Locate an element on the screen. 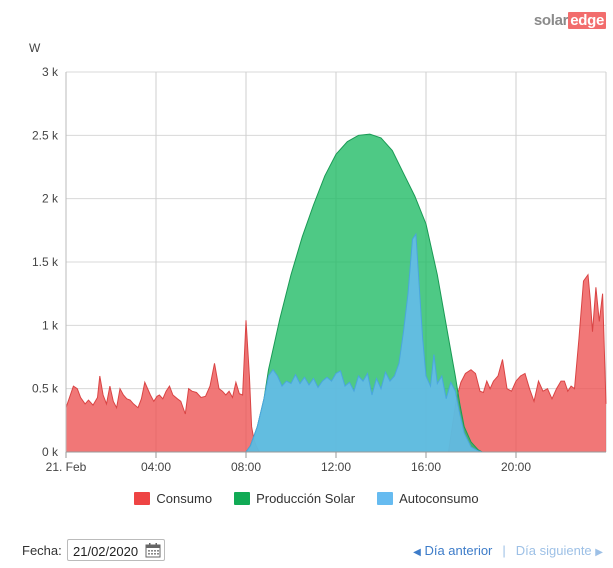  x-tick-label: 08:00 is located at coordinates (246, 467).